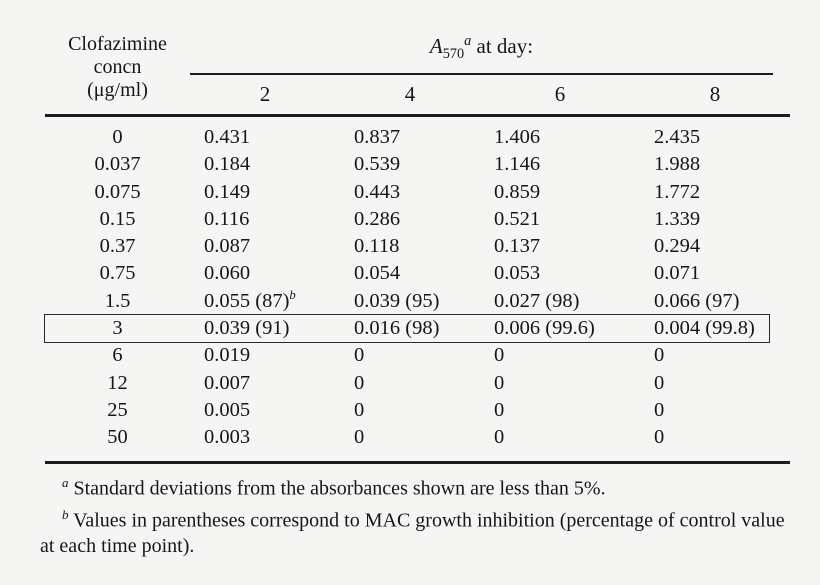 The height and width of the screenshot is (585, 820). Describe the element at coordinates (377, 164) in the screenshot. I see `value-cell: 0.539` at that location.